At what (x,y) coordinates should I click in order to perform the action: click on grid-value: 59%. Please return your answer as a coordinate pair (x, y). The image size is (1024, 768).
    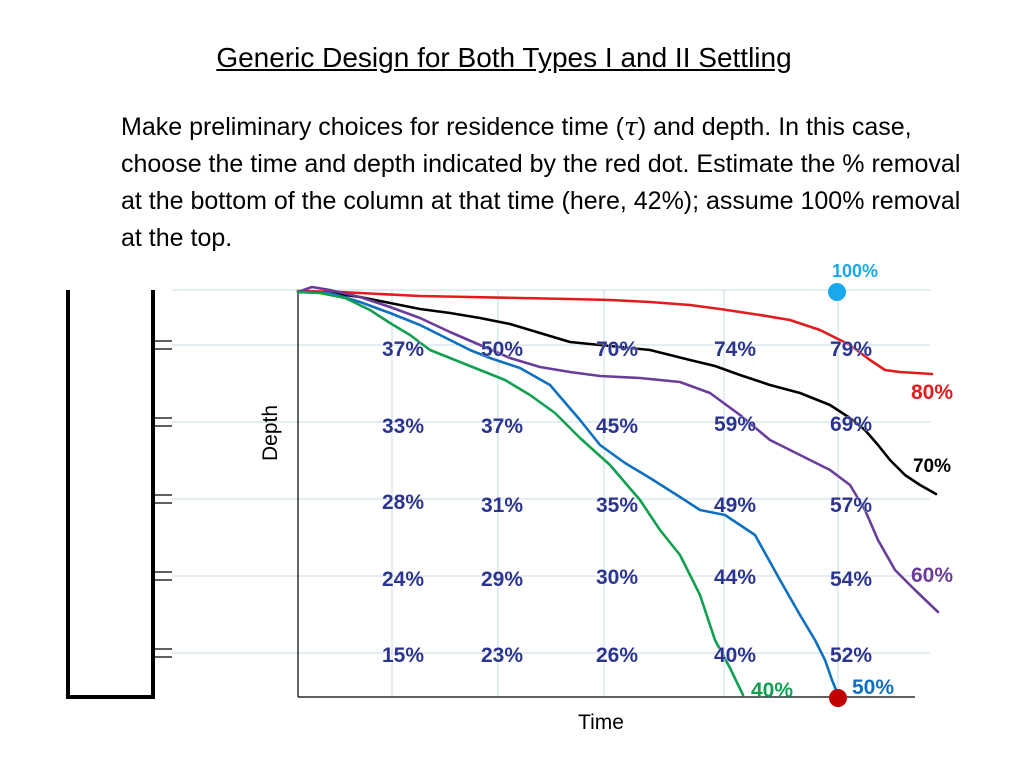
    Looking at the image, I should click on (735, 424).